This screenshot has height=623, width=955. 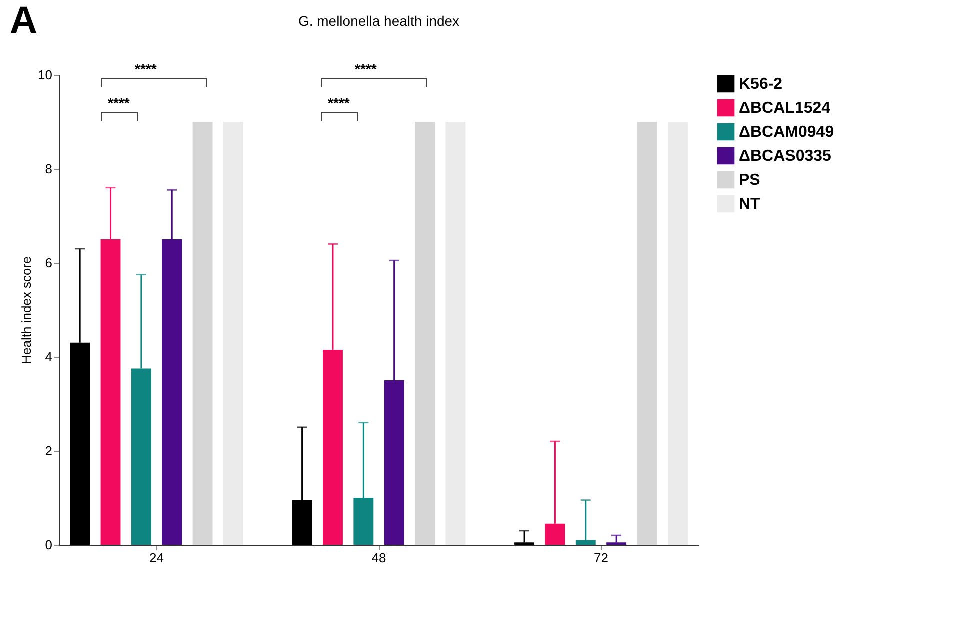 I want to click on legend-label: NT, so click(x=750, y=204).